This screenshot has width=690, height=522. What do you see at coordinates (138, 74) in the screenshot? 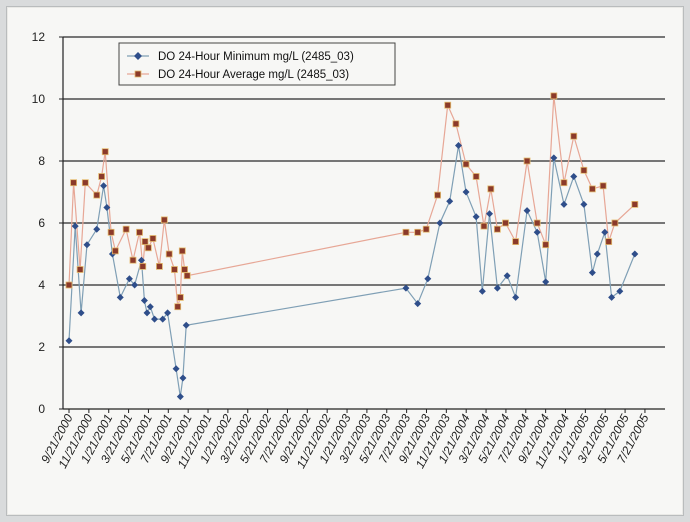
I see `legend-marker-average` at bounding box center [138, 74].